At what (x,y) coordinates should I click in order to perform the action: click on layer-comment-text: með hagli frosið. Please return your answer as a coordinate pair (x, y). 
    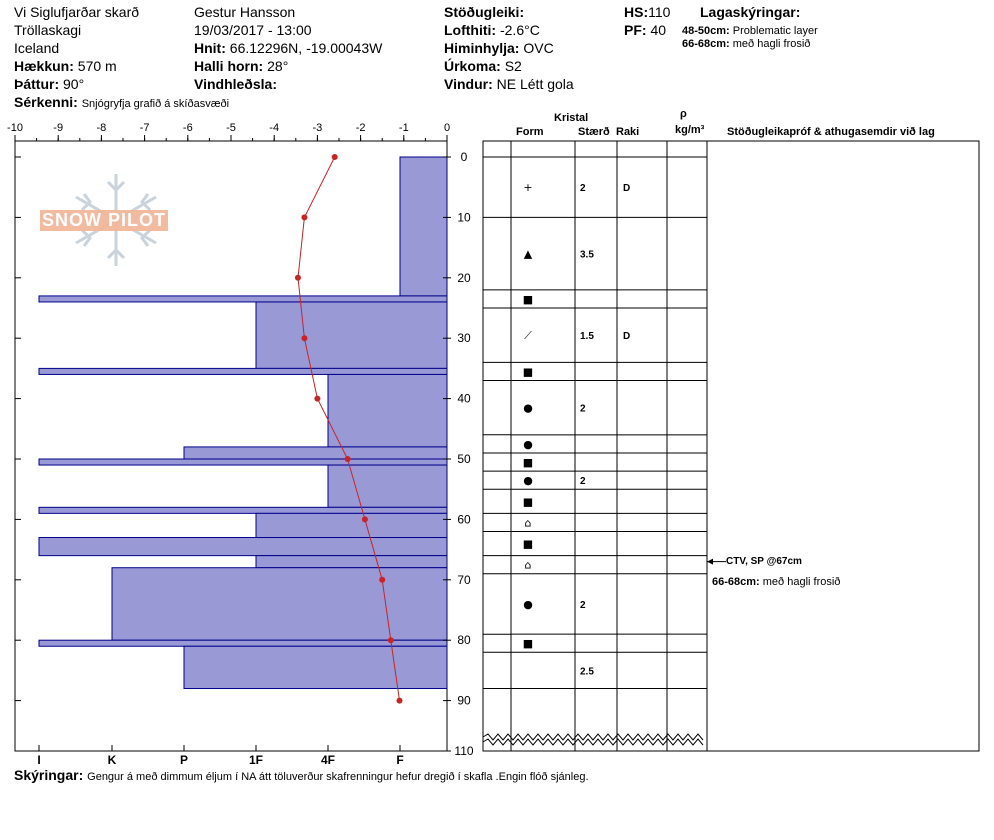
    Looking at the image, I should click on (801, 582).